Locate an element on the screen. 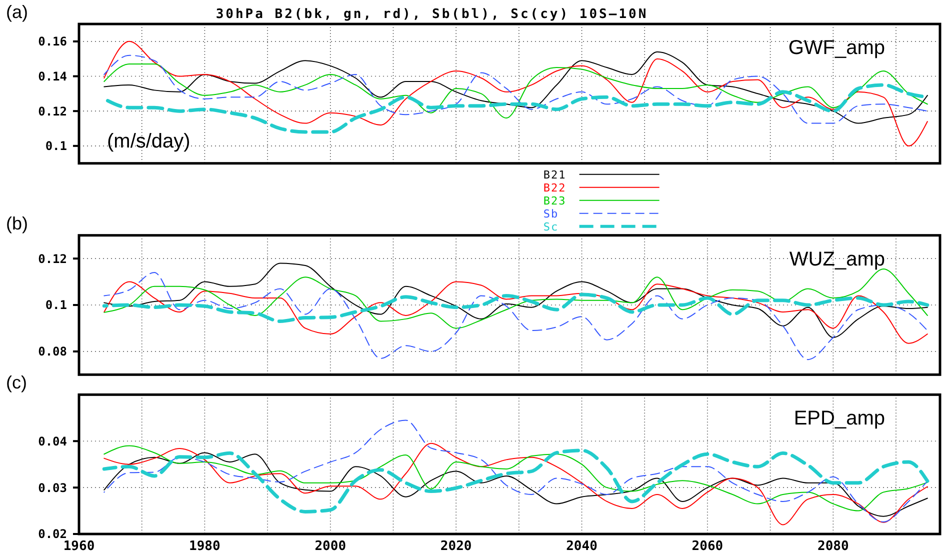 This screenshot has height=560, width=951. x-tick-label: 2080 is located at coordinates (833, 546).